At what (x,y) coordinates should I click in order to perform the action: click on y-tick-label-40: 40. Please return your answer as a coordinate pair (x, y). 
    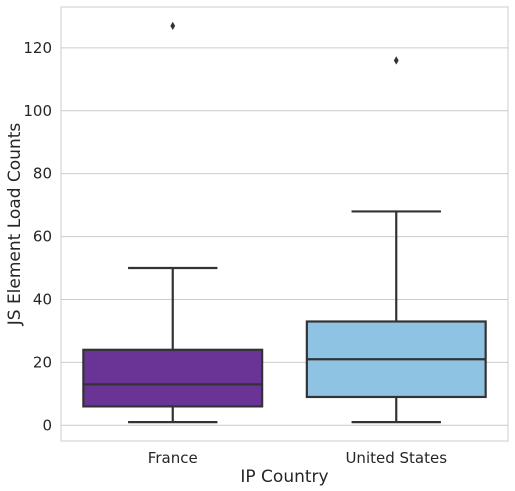
    Looking at the image, I should click on (42, 299).